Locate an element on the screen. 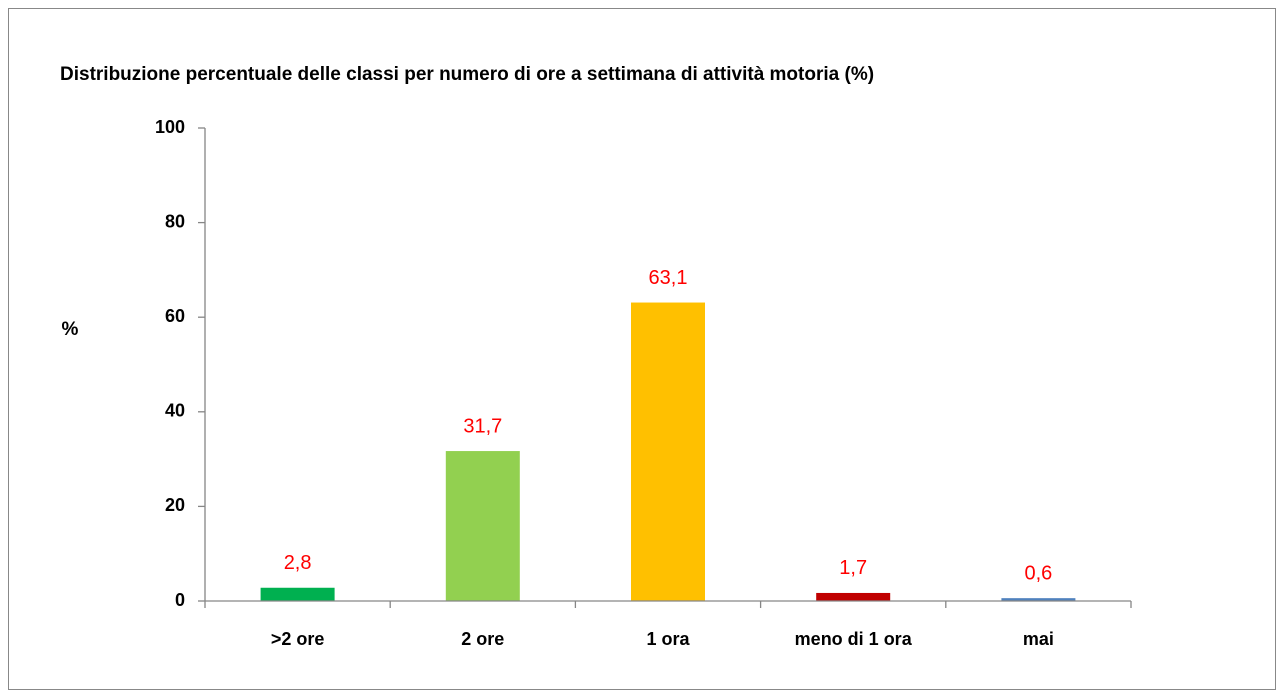 Image resolution: width=1284 pixels, height=697 pixels. value-label: 2,8 is located at coordinates (298, 563).